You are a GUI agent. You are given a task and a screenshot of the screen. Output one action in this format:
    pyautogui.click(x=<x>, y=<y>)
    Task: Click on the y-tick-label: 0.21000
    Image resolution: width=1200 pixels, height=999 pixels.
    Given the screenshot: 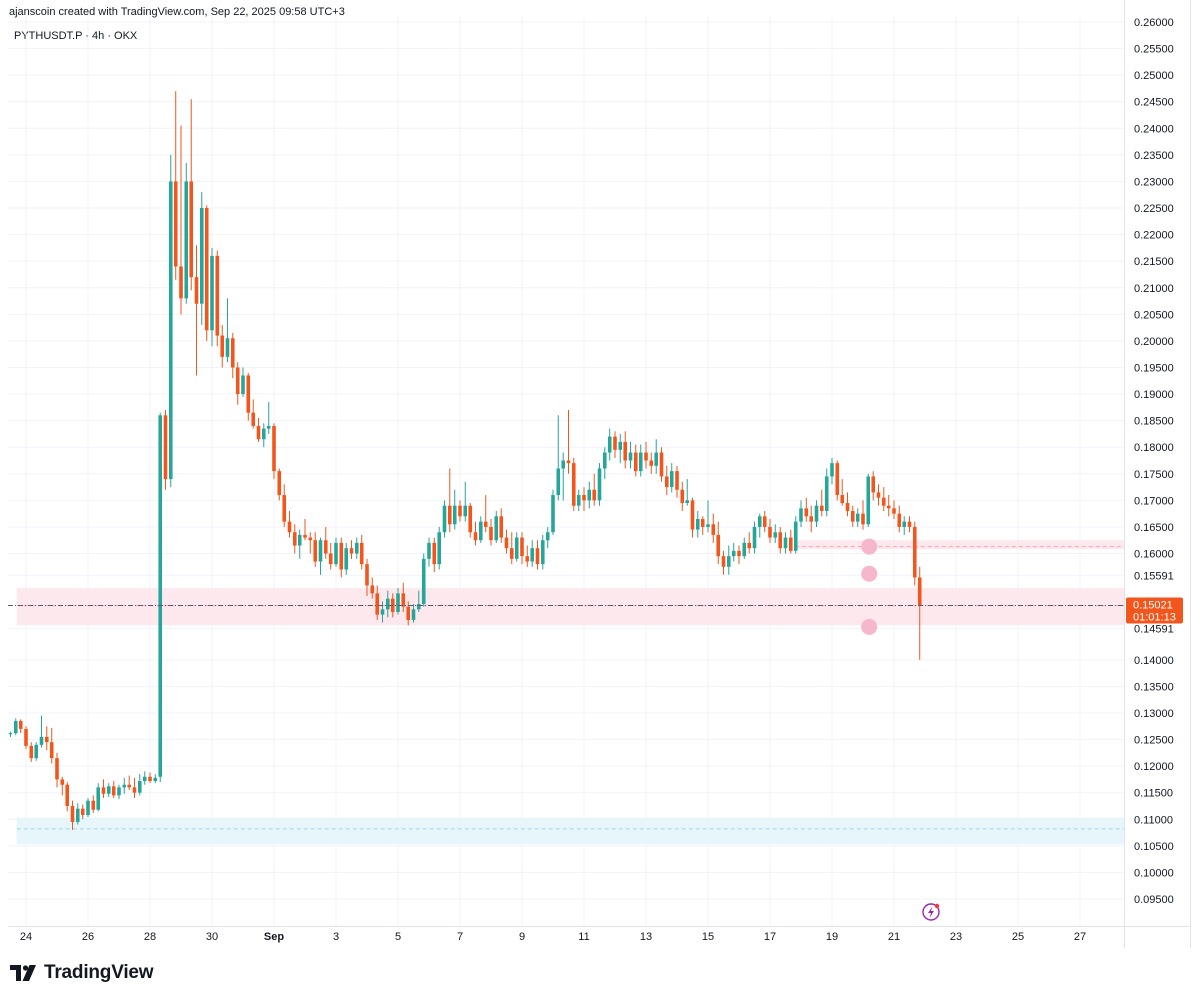 What is the action you would take?
    pyautogui.click(x=1154, y=289)
    